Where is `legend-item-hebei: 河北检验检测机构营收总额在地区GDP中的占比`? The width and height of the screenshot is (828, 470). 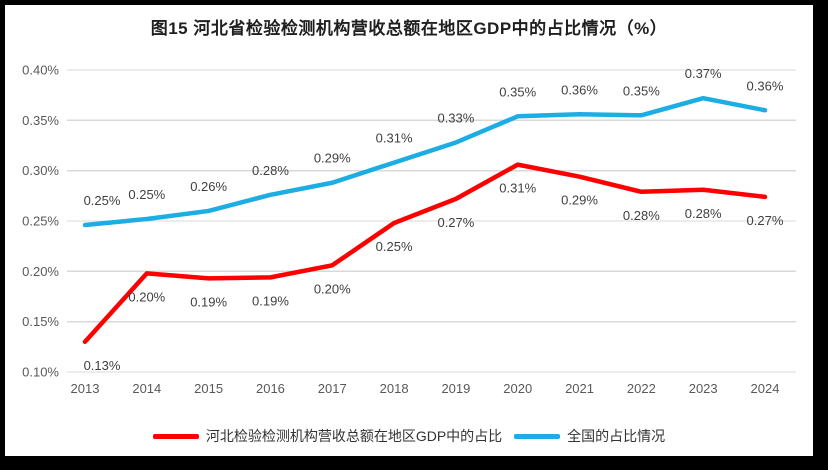
legend-item-hebei: 河北检验检测机构营收总额在地区GDP中的占比 is located at coordinates (327, 436).